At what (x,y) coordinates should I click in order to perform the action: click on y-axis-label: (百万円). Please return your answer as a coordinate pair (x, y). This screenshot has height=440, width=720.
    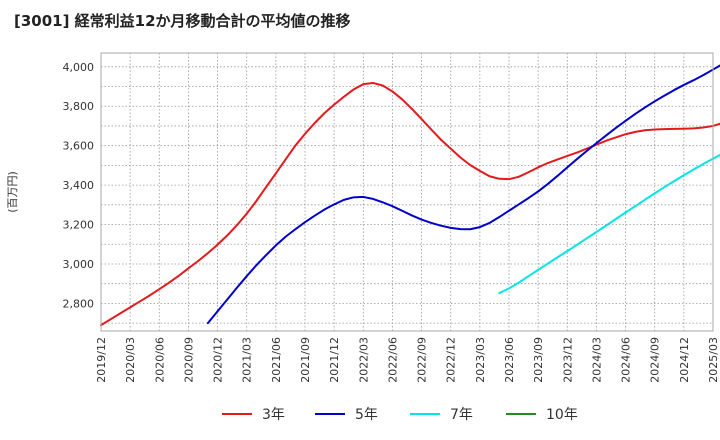
    Looking at the image, I should click on (12, 192).